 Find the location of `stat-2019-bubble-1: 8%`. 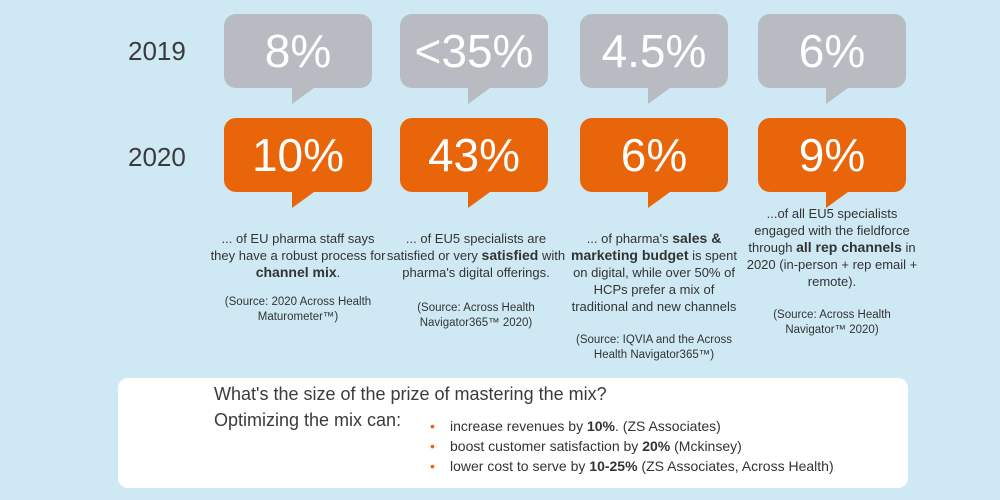

stat-2019-bubble-1: 8% is located at coordinates (298, 59).